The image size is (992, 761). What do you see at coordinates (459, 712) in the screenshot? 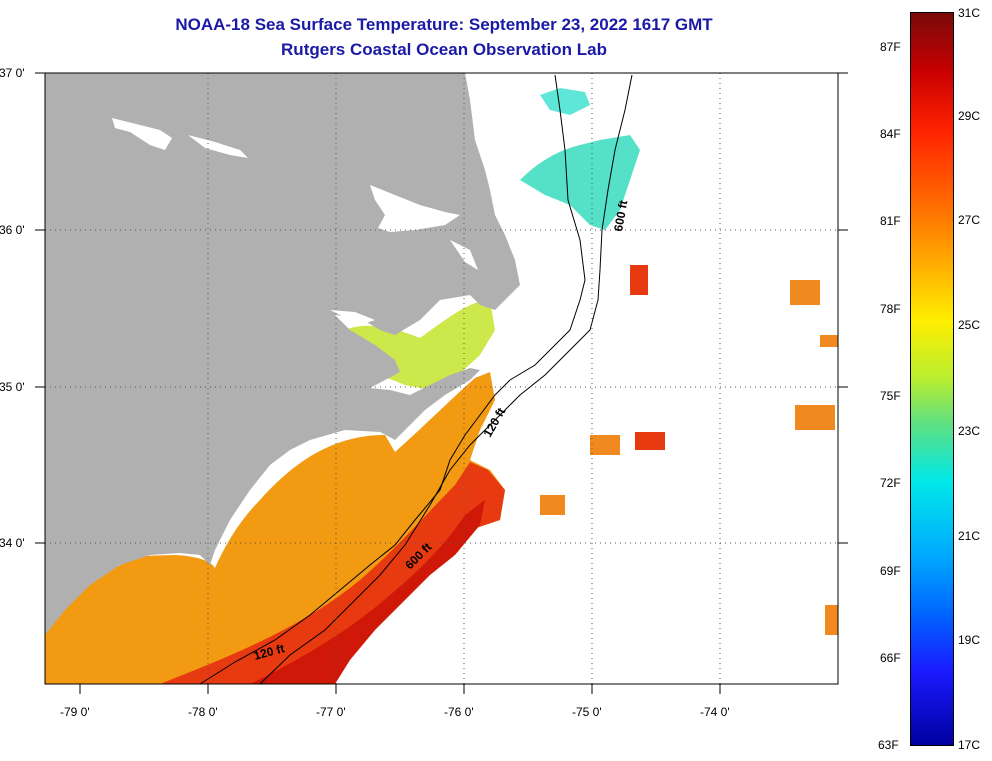
I see `lon-label-76: -76 0'` at bounding box center [459, 712].